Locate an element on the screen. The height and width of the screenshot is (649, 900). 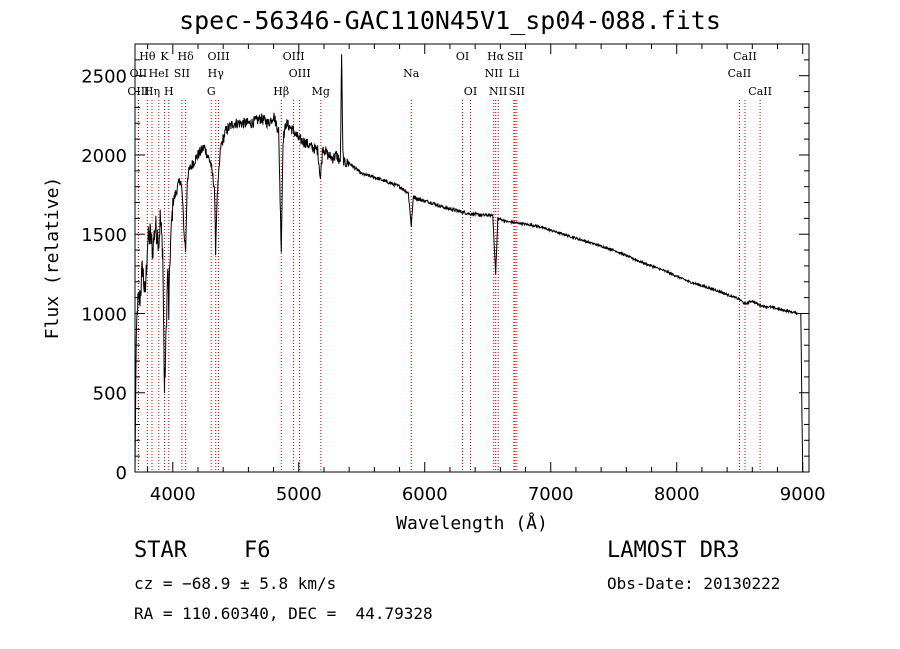
y-tick-label-5: 2500 is located at coordinates (104, 77).